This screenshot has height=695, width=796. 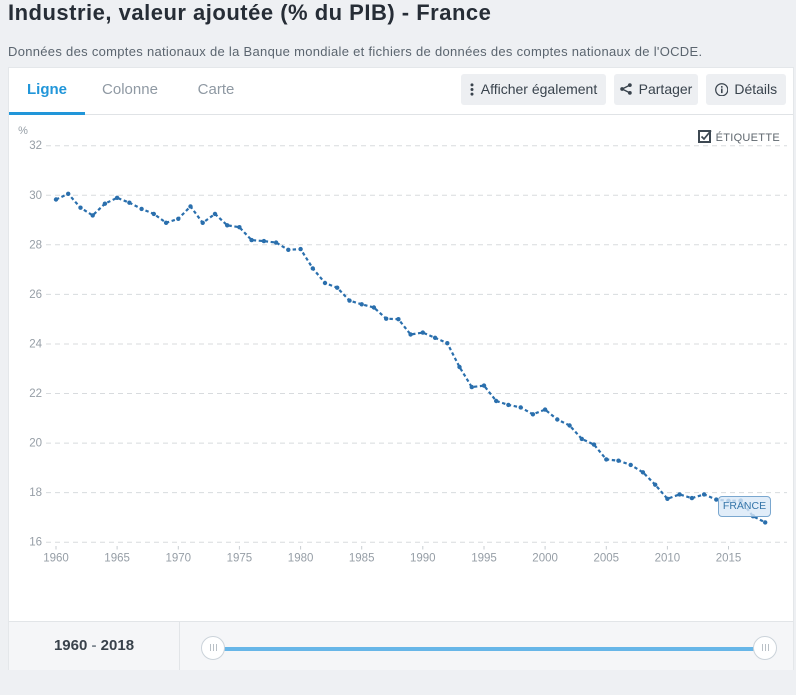 What do you see at coordinates (117, 559) in the screenshot?
I see `svg-text: 1965` at bounding box center [117, 559].